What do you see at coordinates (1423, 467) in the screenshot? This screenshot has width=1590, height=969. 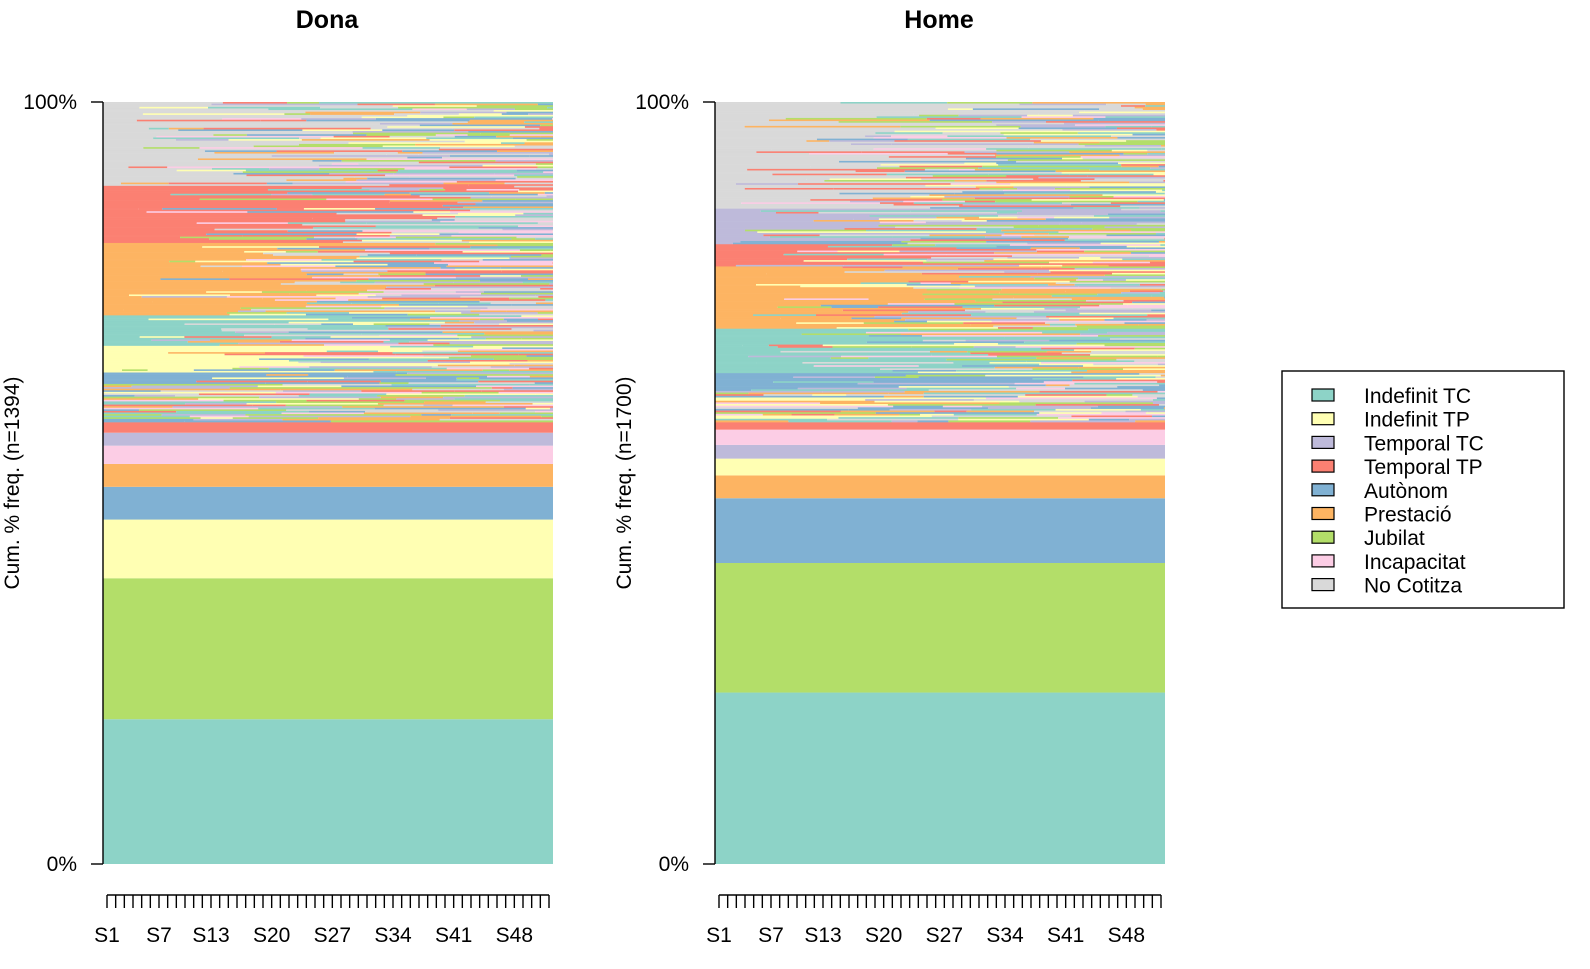 I see `legend-label: Temporal TP` at bounding box center [1423, 467].